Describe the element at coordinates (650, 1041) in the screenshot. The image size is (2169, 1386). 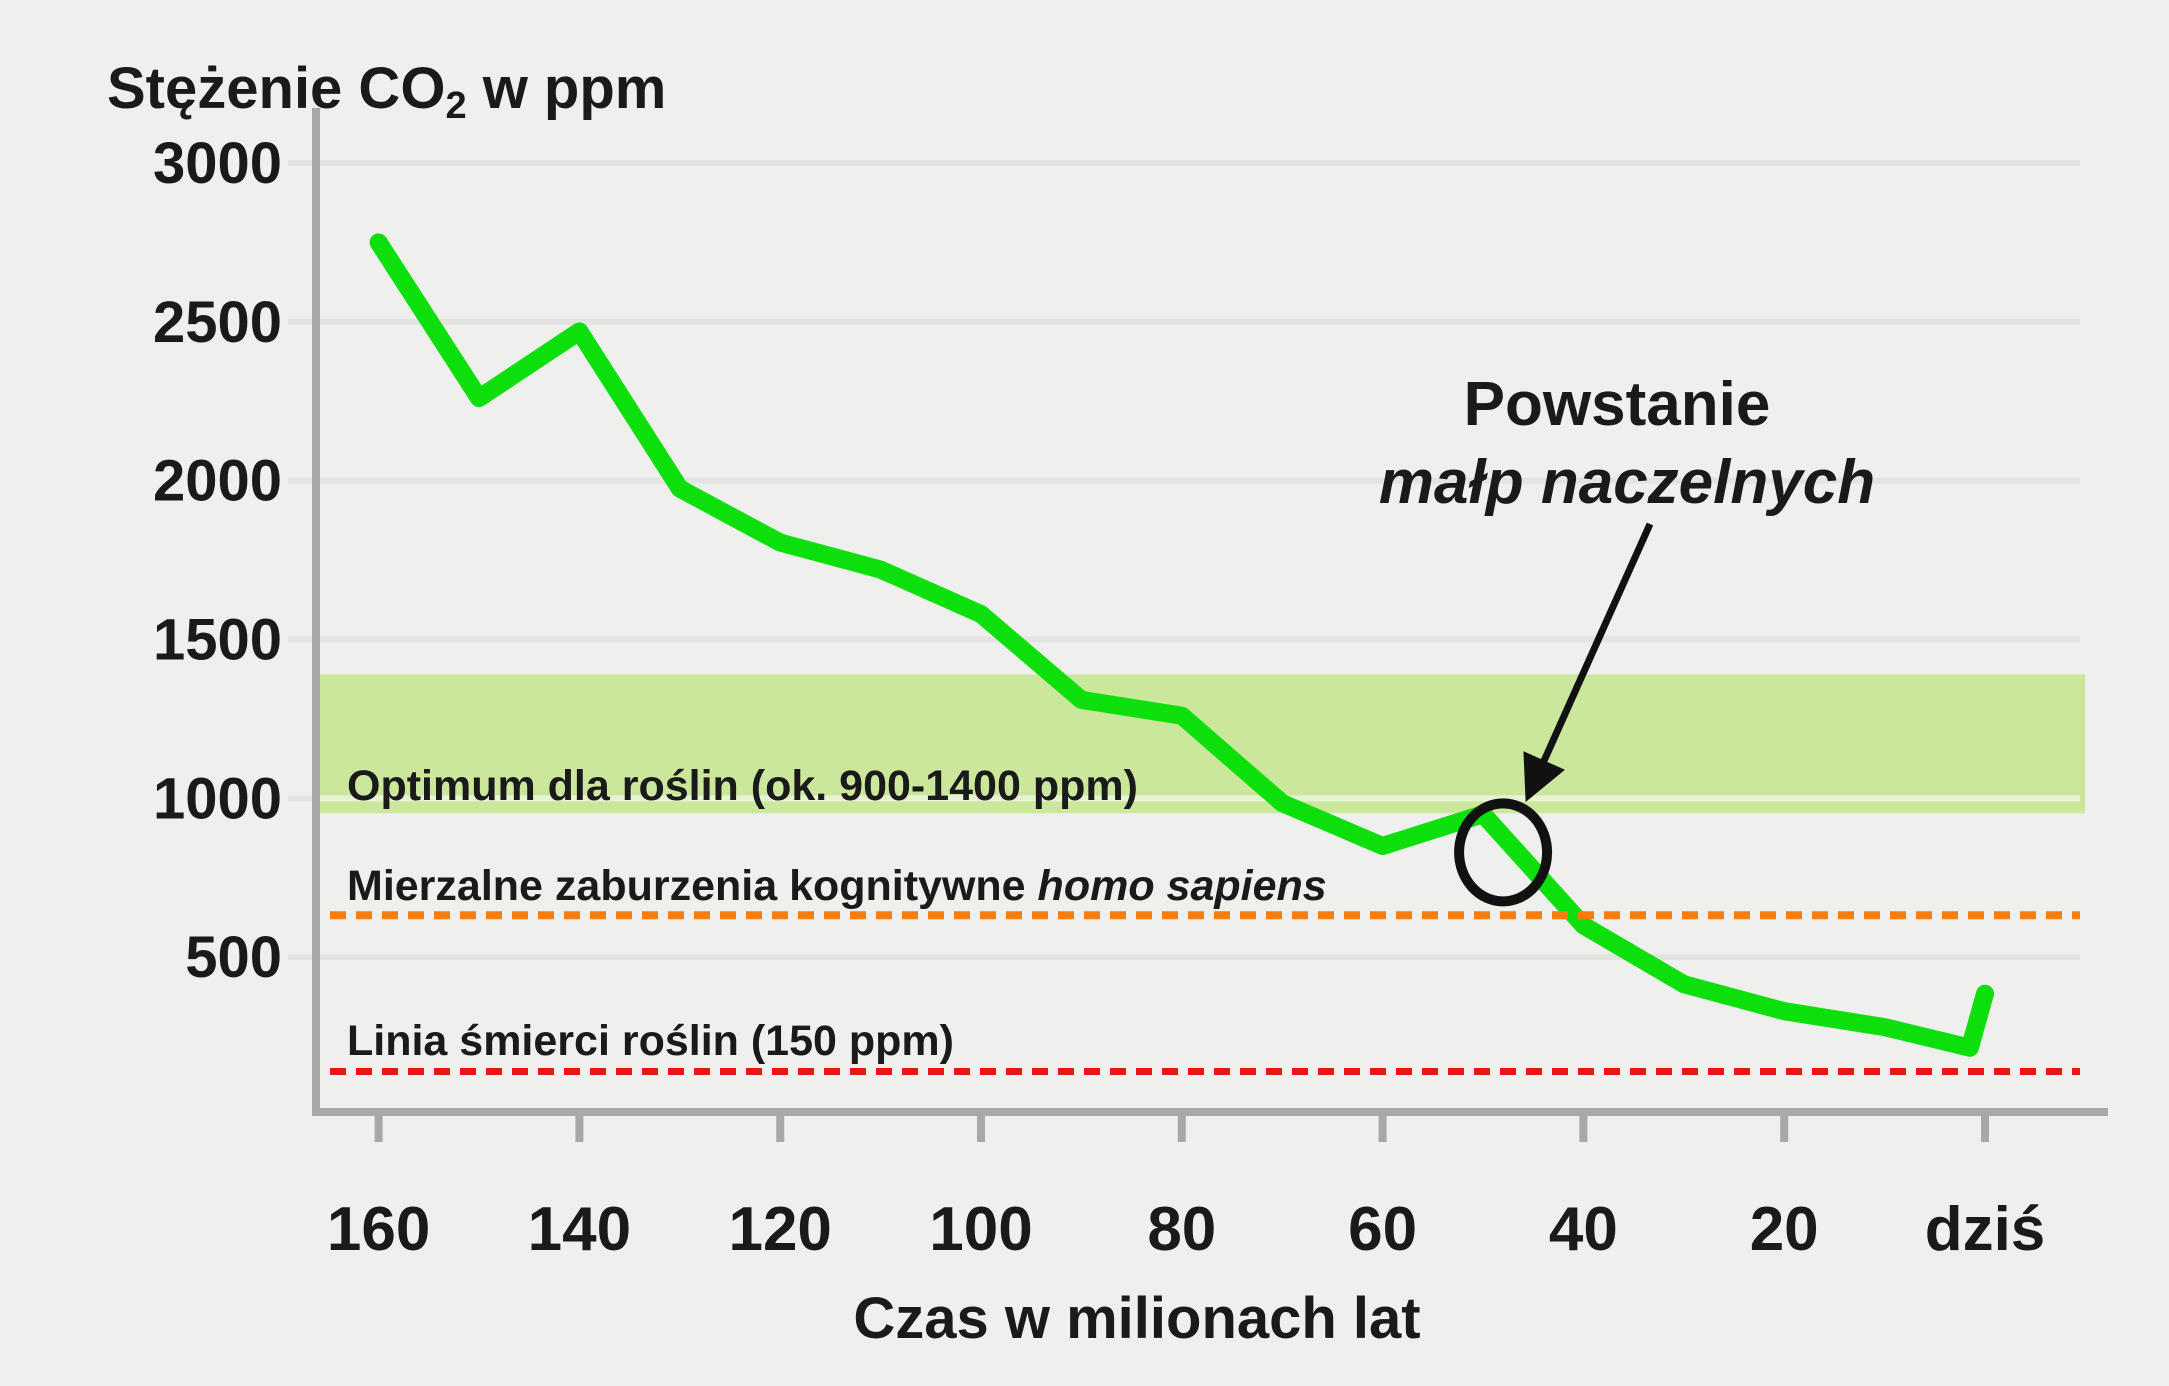
I see `death-line-label: Linia śmierci roślin (150 ppm)` at that location.